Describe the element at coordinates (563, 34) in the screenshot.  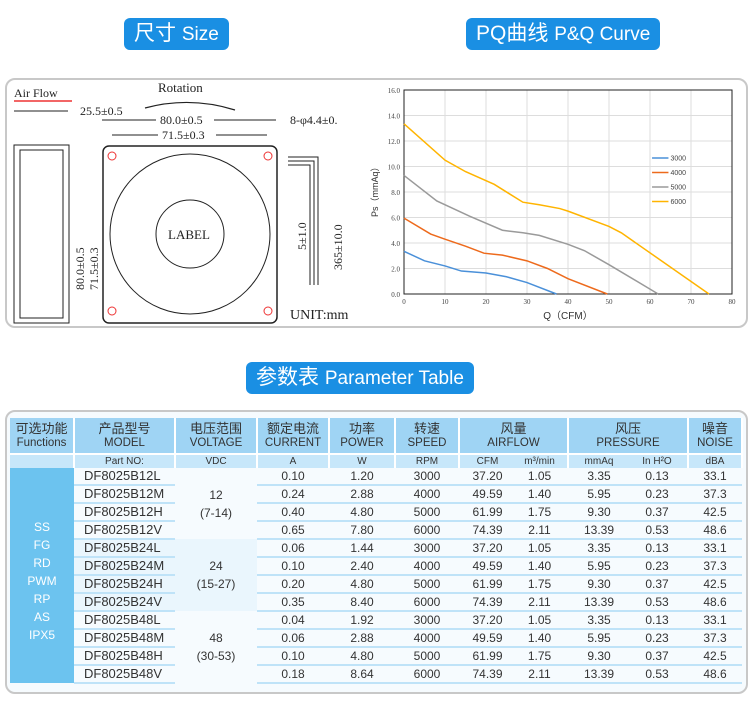
I see `pq-title: PQ曲线 P&Q Curve` at that location.